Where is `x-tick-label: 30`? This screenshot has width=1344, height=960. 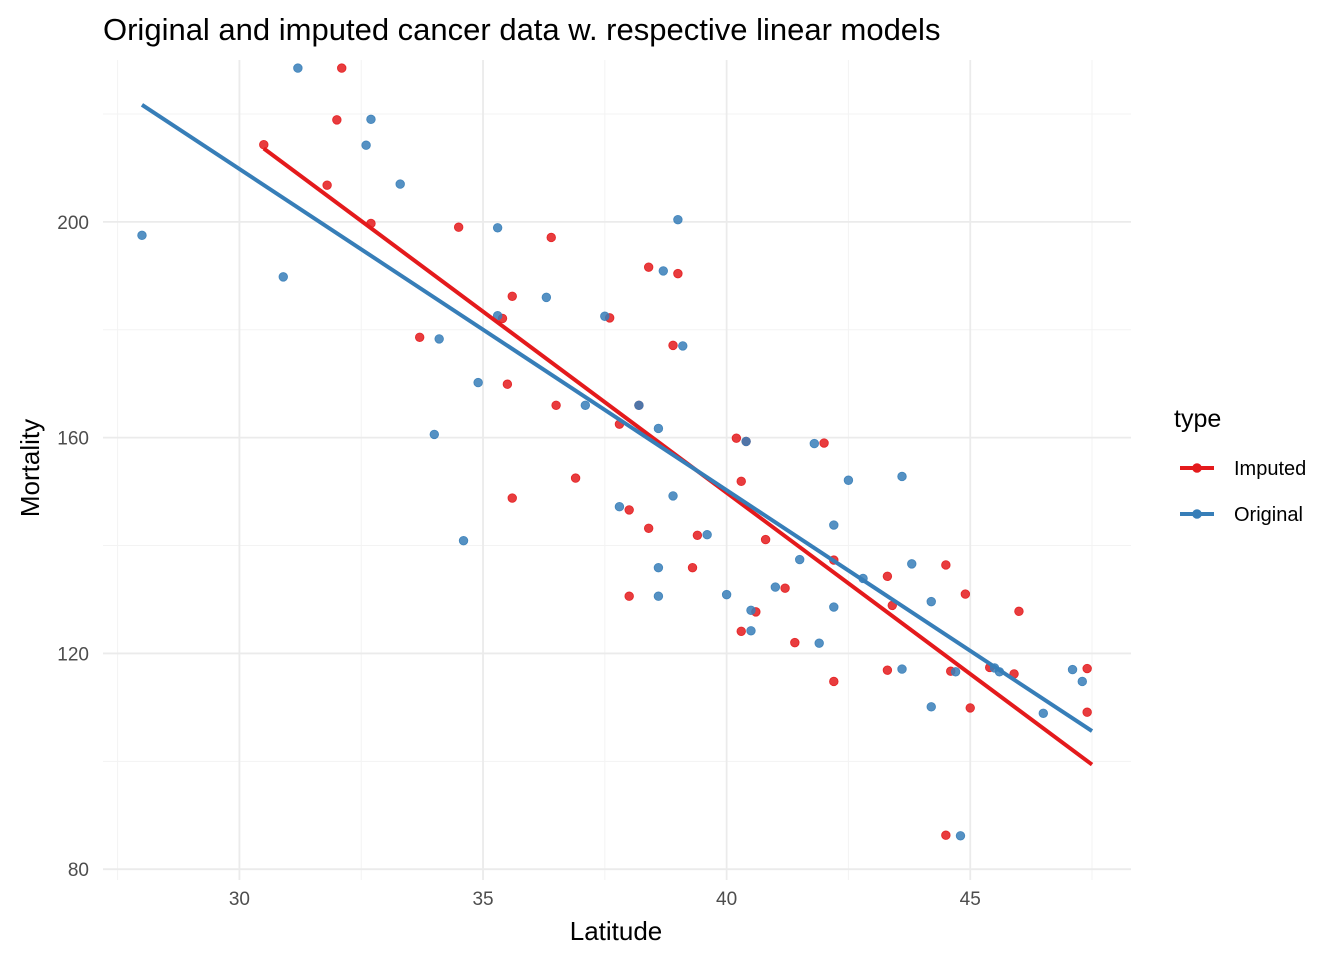
x-tick-label: 30 is located at coordinates (239, 899).